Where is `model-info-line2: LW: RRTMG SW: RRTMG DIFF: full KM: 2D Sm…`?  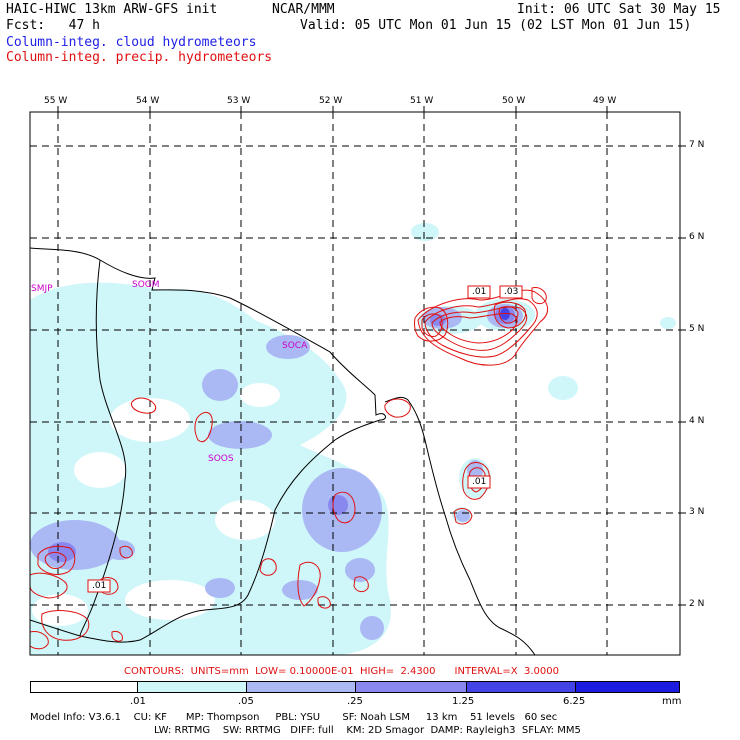 model-info-line2: LW: RRTMG SW: RRTMG DIFF: full KM: 2D Sm… is located at coordinates (367, 730).